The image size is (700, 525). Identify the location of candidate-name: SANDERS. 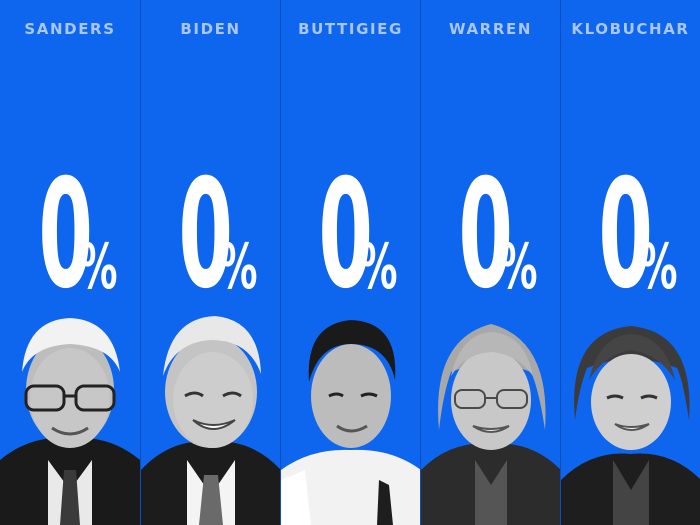
(70, 29).